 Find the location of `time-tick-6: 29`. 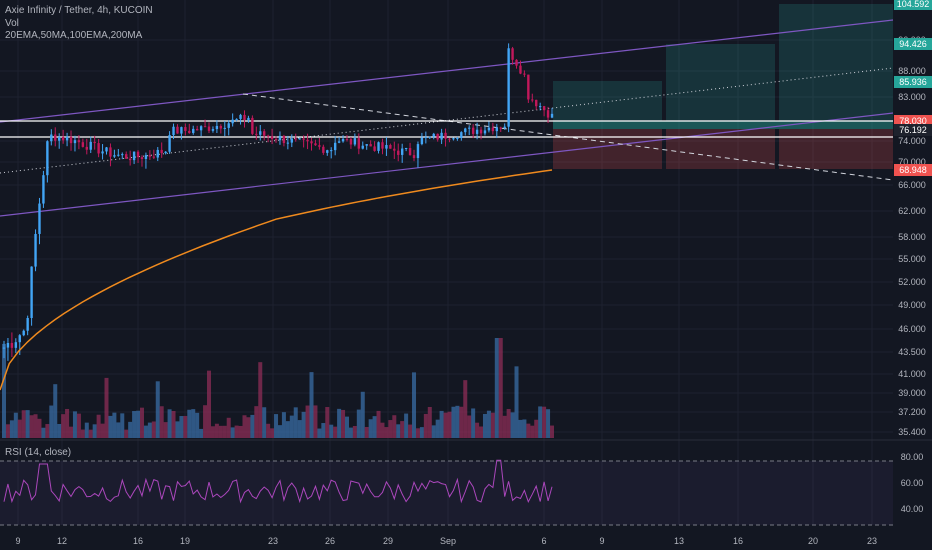

time-tick-6: 29 is located at coordinates (388, 541).